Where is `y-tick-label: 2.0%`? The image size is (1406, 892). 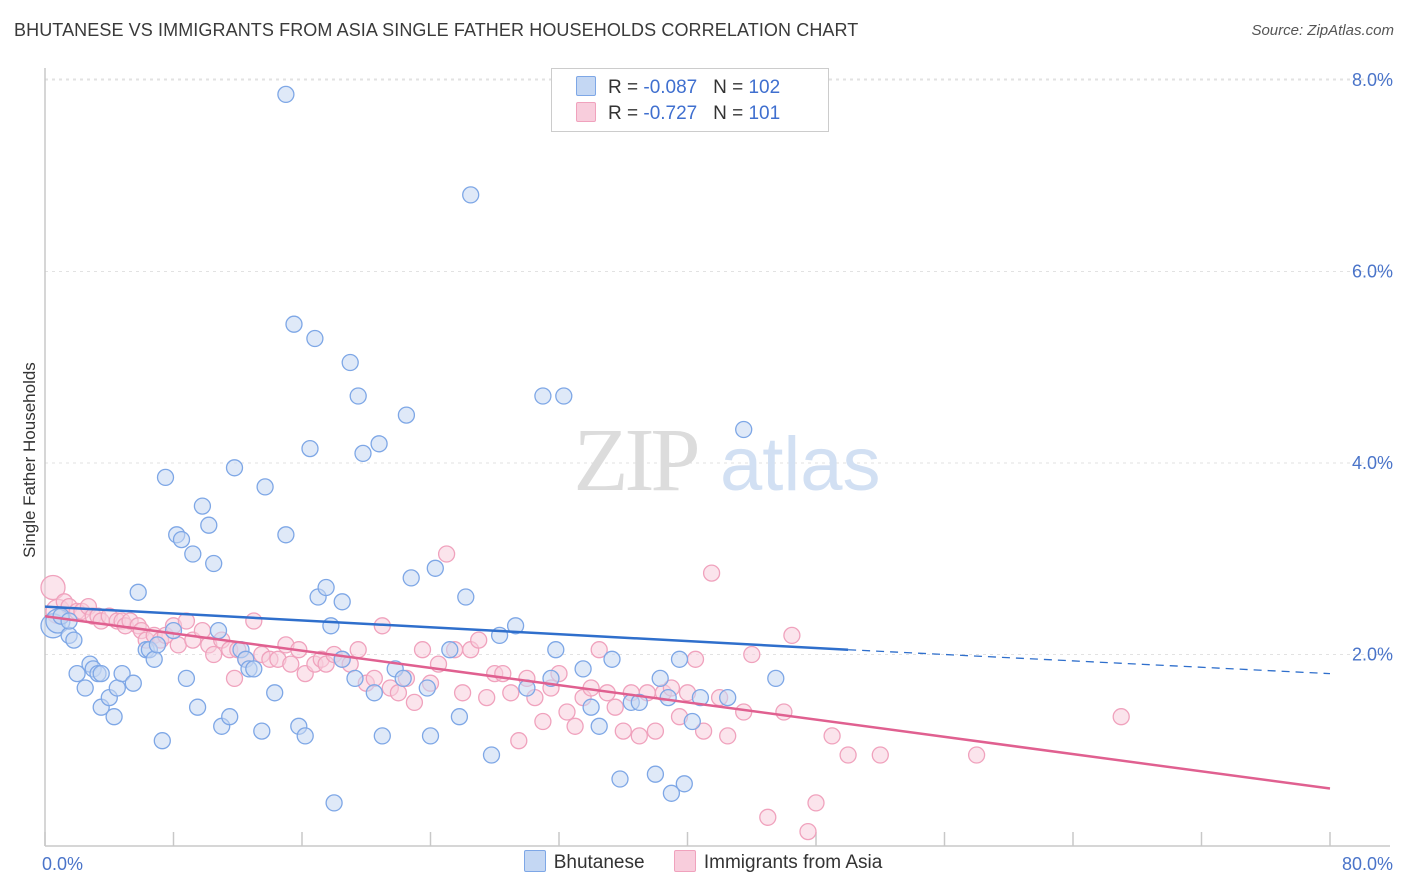
y-tick-label: 2.0% is located at coordinates (1372, 655).